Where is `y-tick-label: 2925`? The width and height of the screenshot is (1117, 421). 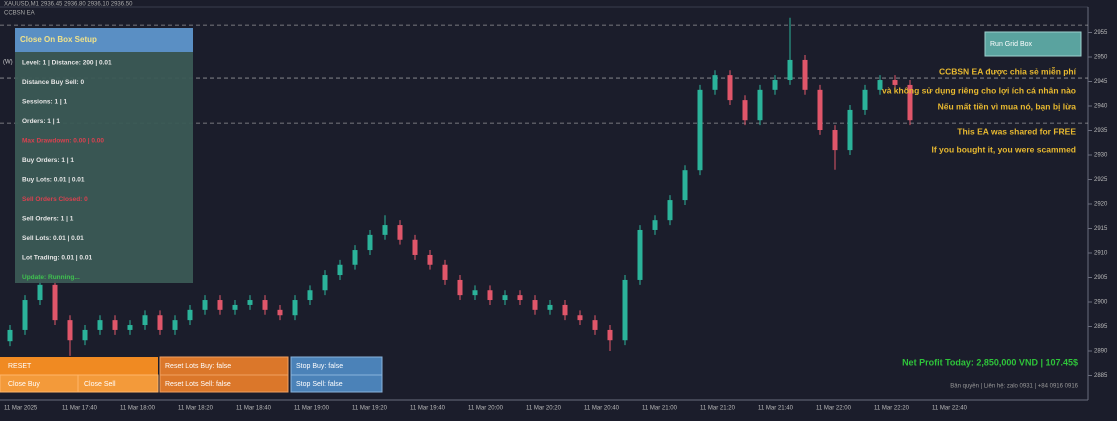
y-tick-label: 2925 is located at coordinates (1101, 180).